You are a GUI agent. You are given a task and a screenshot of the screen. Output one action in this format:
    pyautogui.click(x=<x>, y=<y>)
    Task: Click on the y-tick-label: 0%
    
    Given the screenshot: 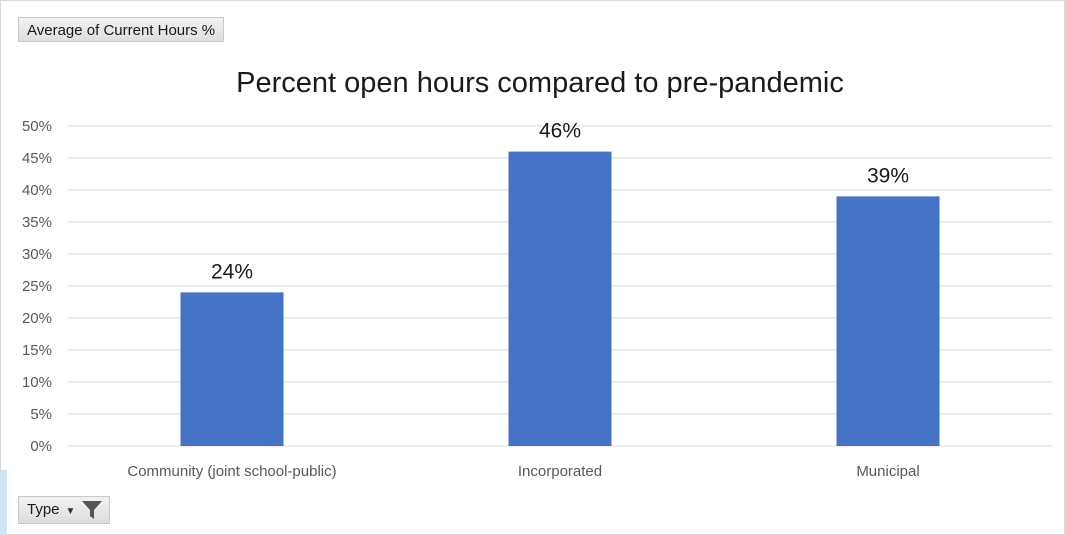 What is the action you would take?
    pyautogui.click(x=41, y=446)
    